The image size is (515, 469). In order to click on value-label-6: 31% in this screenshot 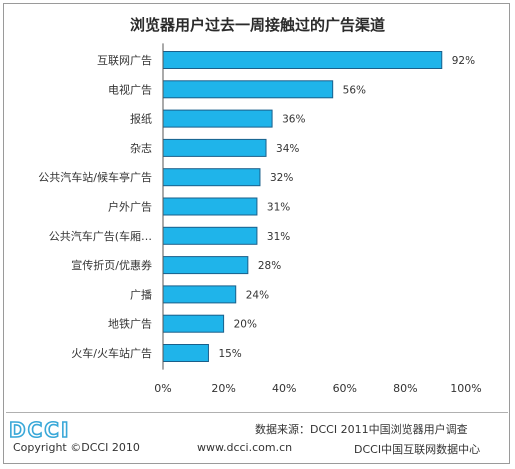, I will do `click(278, 237)`.